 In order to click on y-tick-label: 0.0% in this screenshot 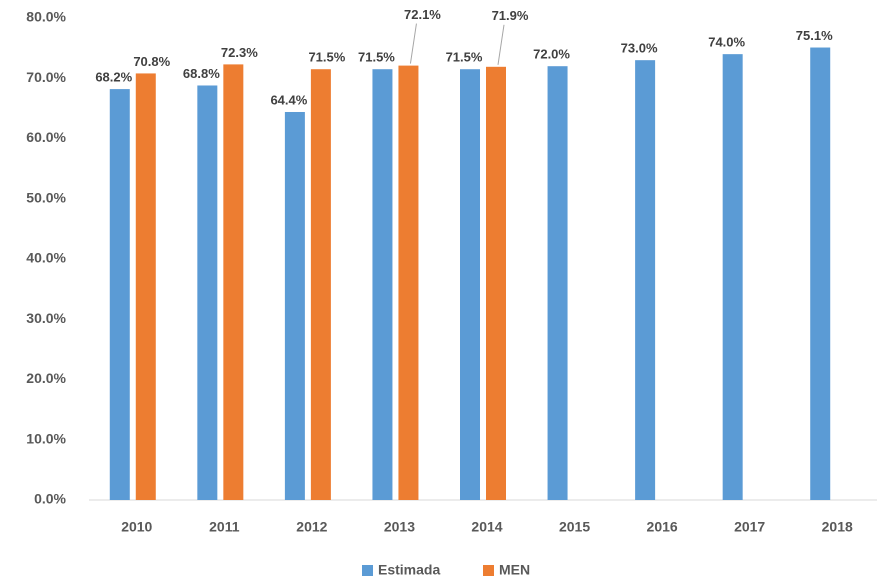, I will do `click(50, 499)`.